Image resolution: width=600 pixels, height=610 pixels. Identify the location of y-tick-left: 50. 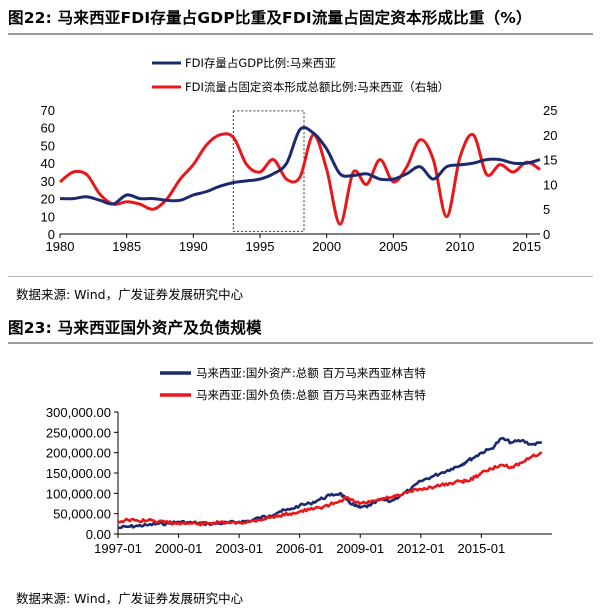
(48, 145).